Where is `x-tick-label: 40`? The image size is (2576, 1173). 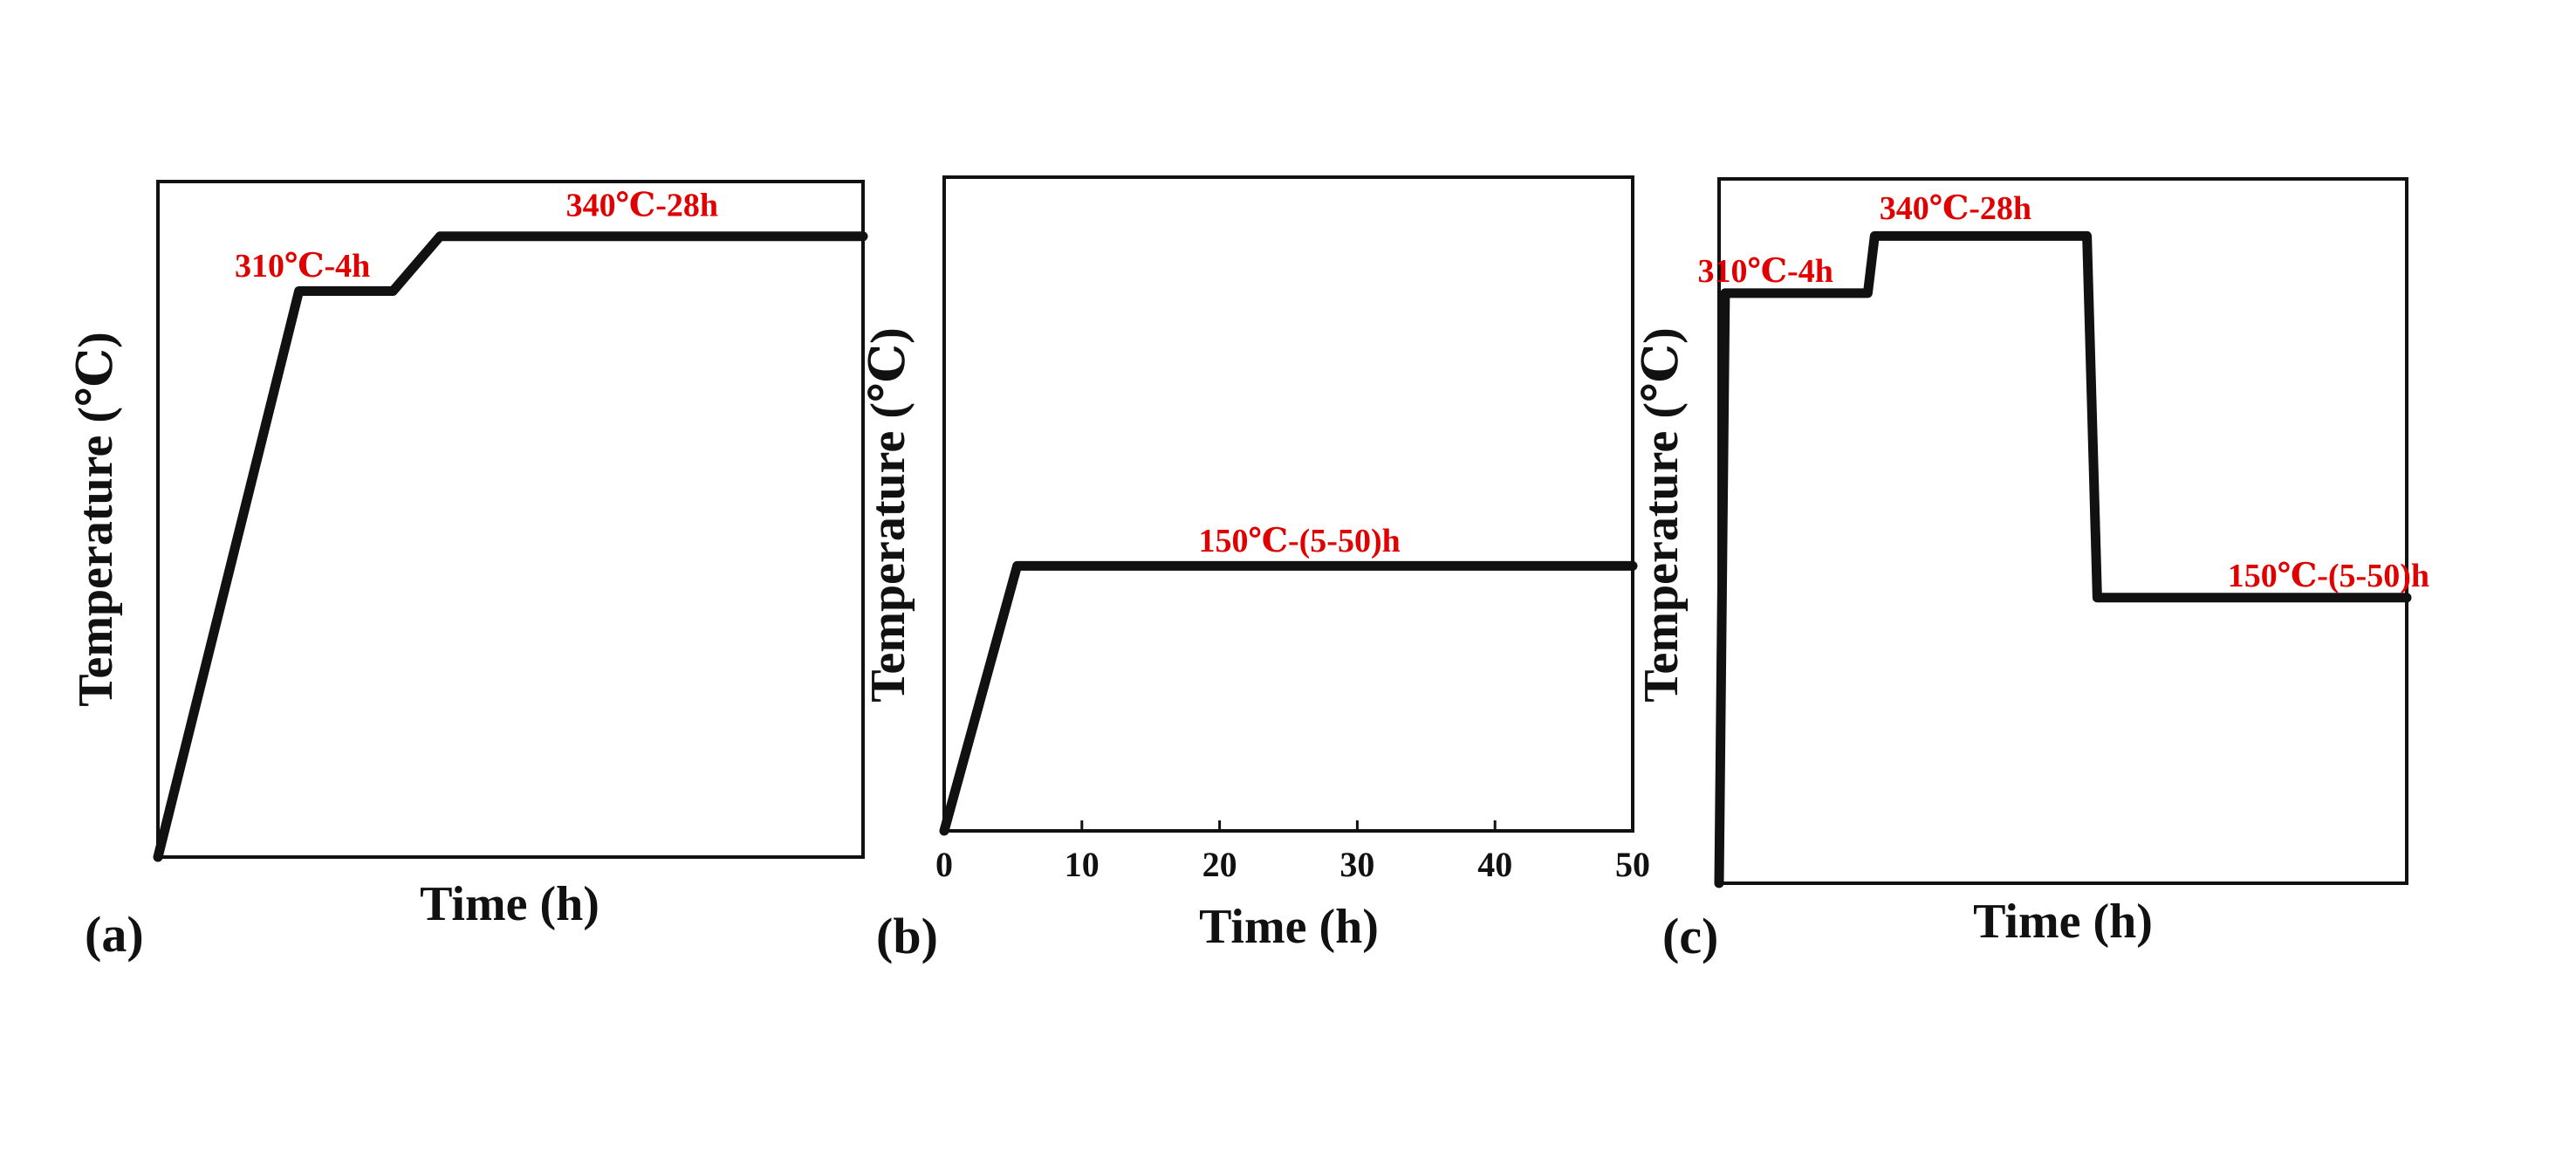
x-tick-label: 40 is located at coordinates (1494, 864).